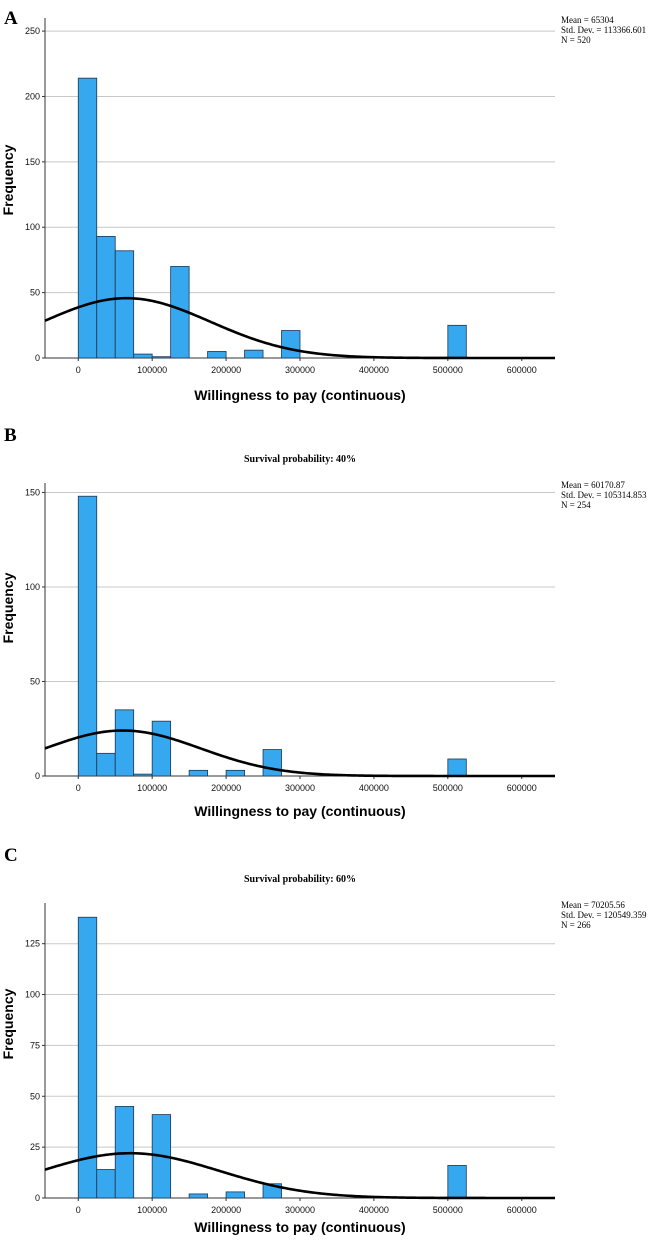  What do you see at coordinates (35, 1147) in the screenshot?
I see `y-tick-label: 25` at bounding box center [35, 1147].